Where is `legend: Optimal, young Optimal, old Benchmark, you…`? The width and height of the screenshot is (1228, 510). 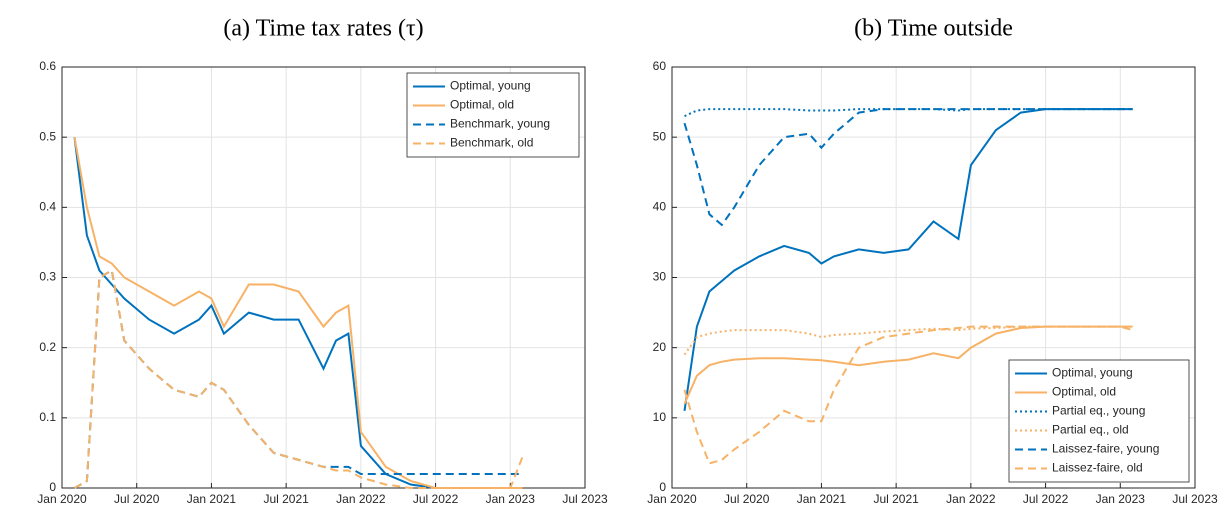 legend: Optimal, young Optimal, old Benchmark, you… is located at coordinates (493, 115).